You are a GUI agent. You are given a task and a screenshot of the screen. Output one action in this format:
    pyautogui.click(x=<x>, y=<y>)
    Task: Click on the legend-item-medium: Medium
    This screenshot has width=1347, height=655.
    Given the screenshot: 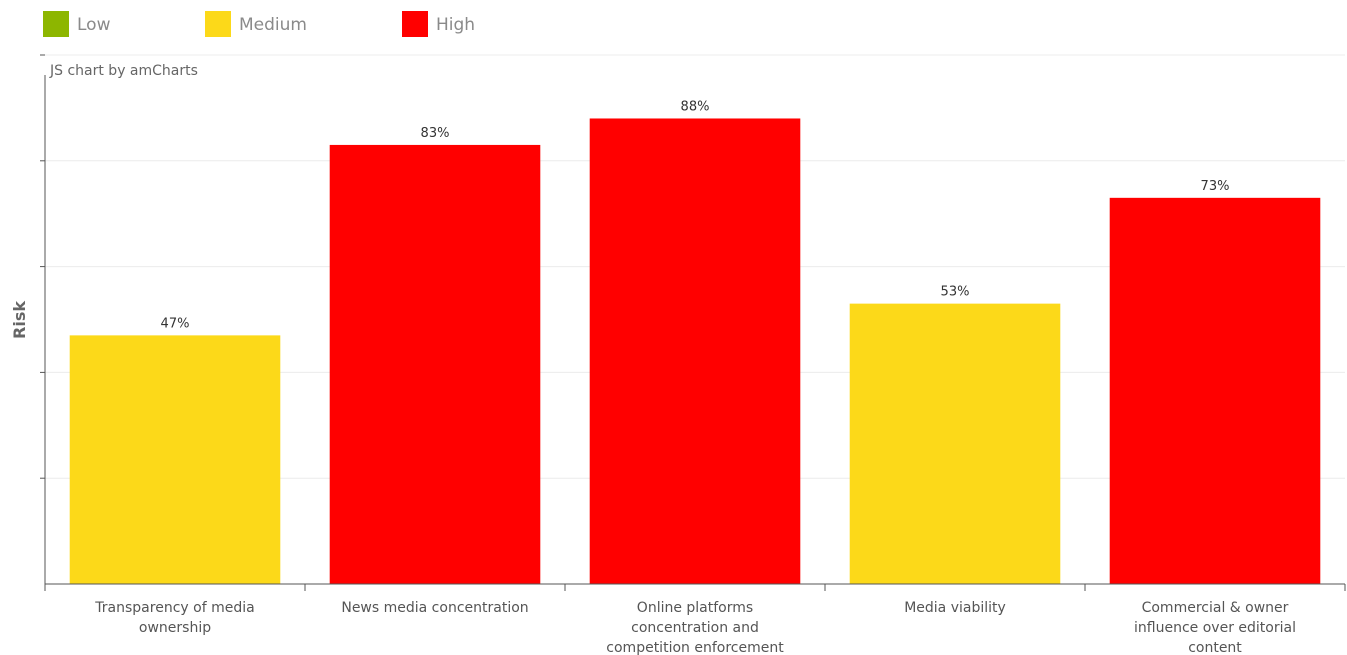 What is the action you would take?
    pyautogui.click(x=256, y=24)
    